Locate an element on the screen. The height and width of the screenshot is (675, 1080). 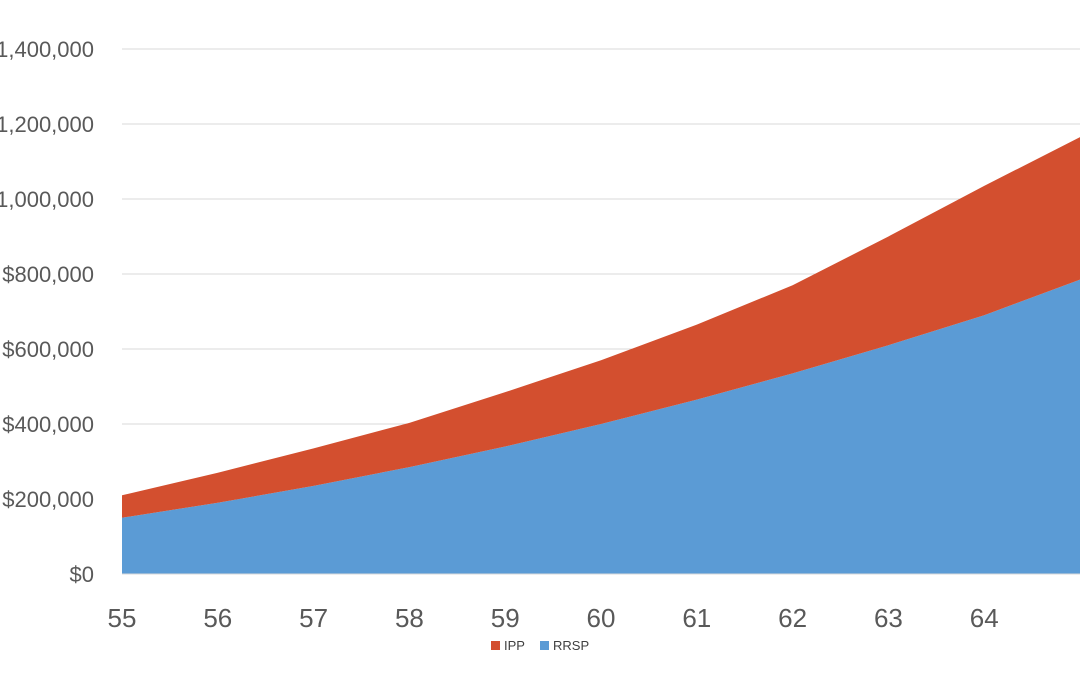
y-tick-label: $600,000 is located at coordinates (48, 349).